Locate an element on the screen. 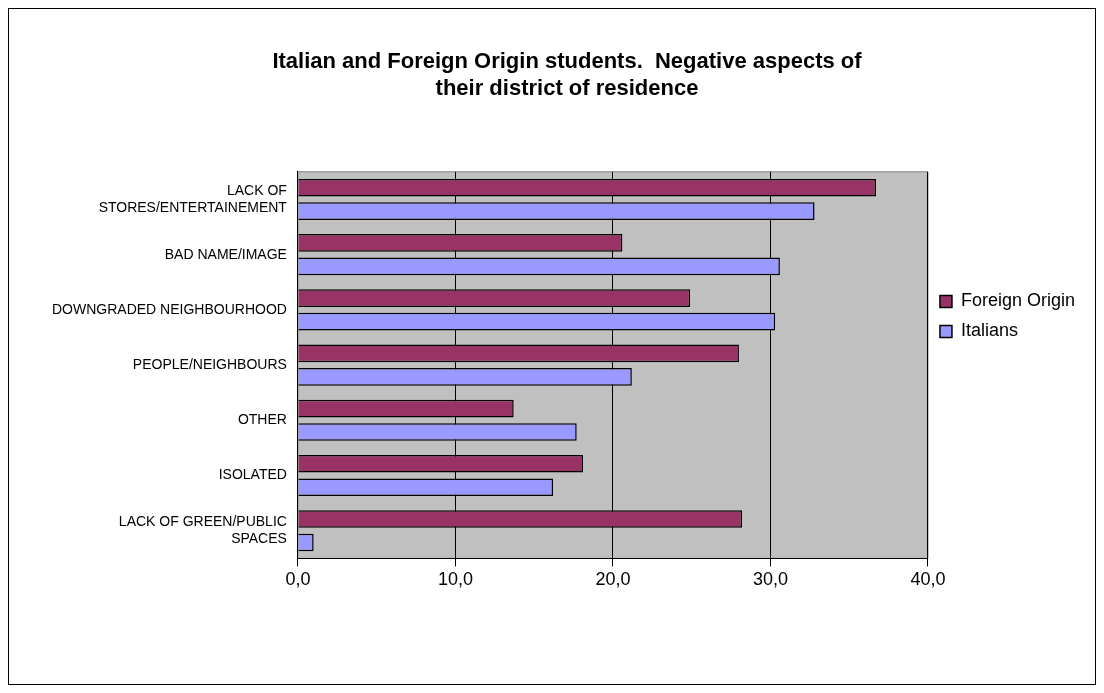 This screenshot has height=693, width=1104. y-tick-label: ISOLATED is located at coordinates (252, 474).